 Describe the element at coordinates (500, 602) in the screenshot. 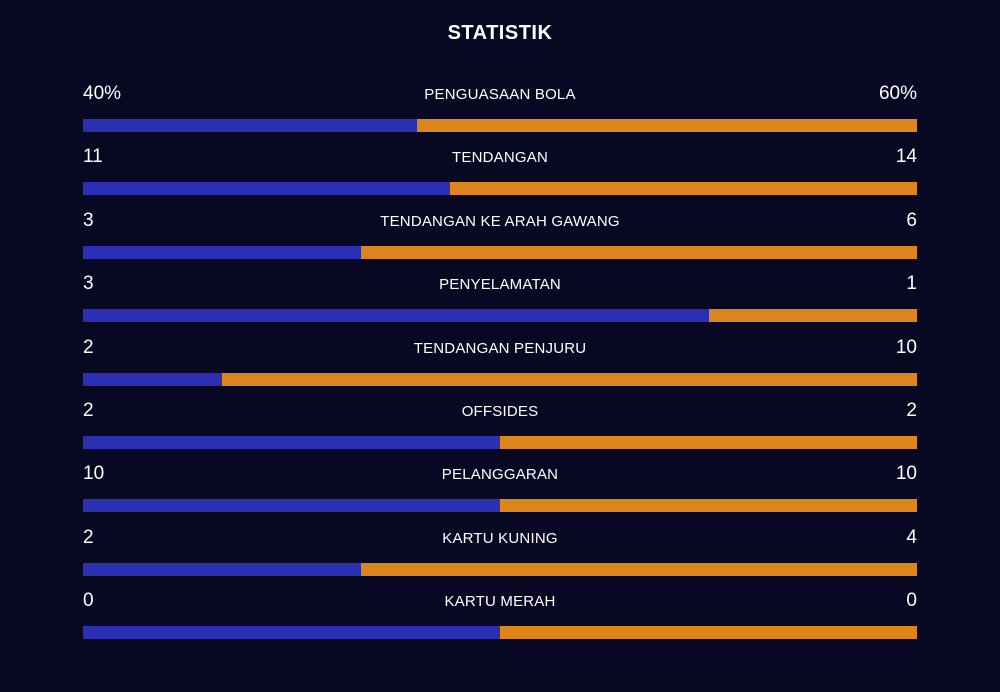

I see `stat-label: KARTU MERAH` at that location.